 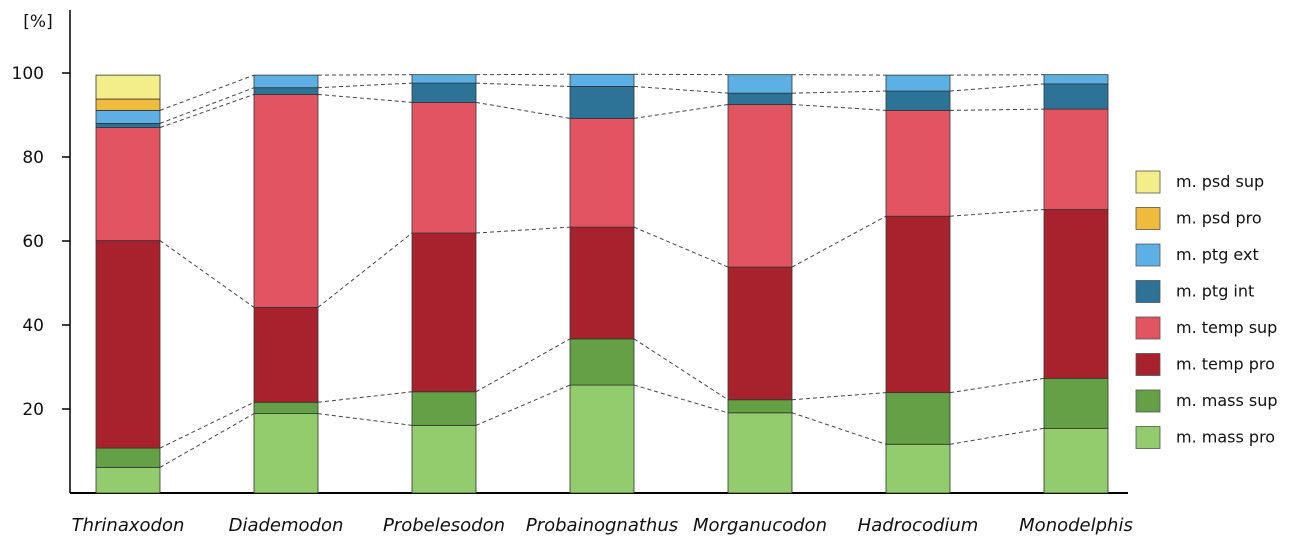 What do you see at coordinates (1225, 437) in the screenshot?
I see `legend-label: m. mass pro` at bounding box center [1225, 437].